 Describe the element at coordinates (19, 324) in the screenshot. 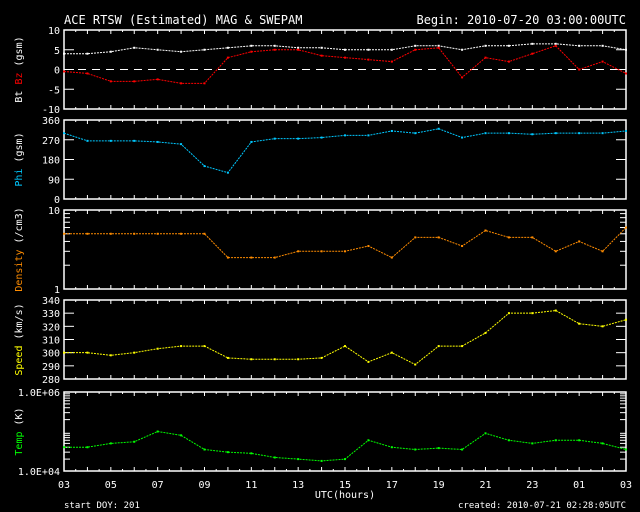

I see `y-label-part: (km/s)` at that location.